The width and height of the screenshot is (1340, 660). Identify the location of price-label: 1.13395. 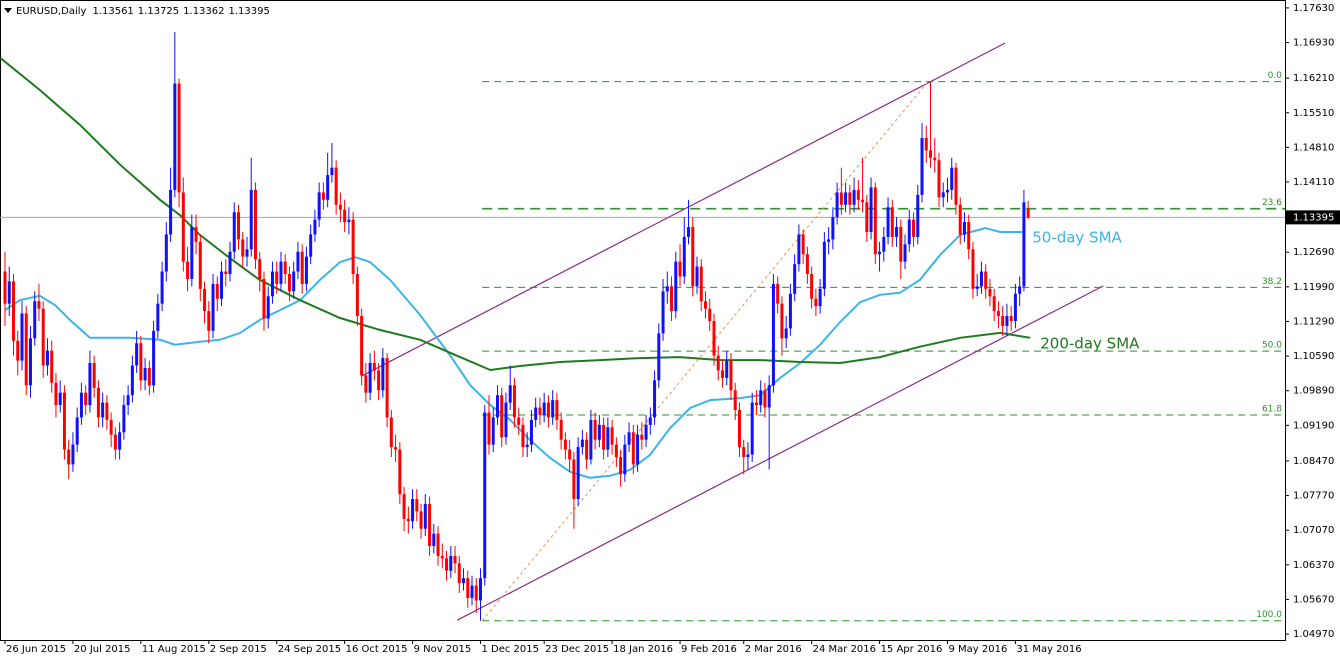
(1313, 217).